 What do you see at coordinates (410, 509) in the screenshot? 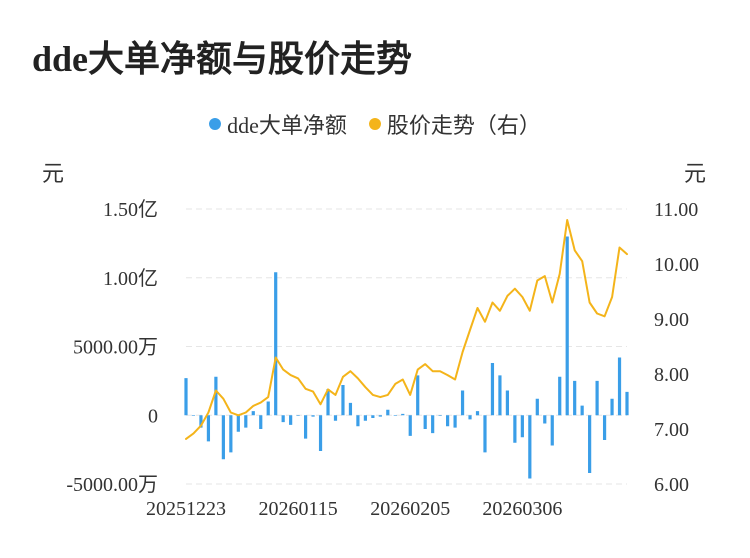
I see `x-tick-label-2: 20260205` at bounding box center [410, 509].